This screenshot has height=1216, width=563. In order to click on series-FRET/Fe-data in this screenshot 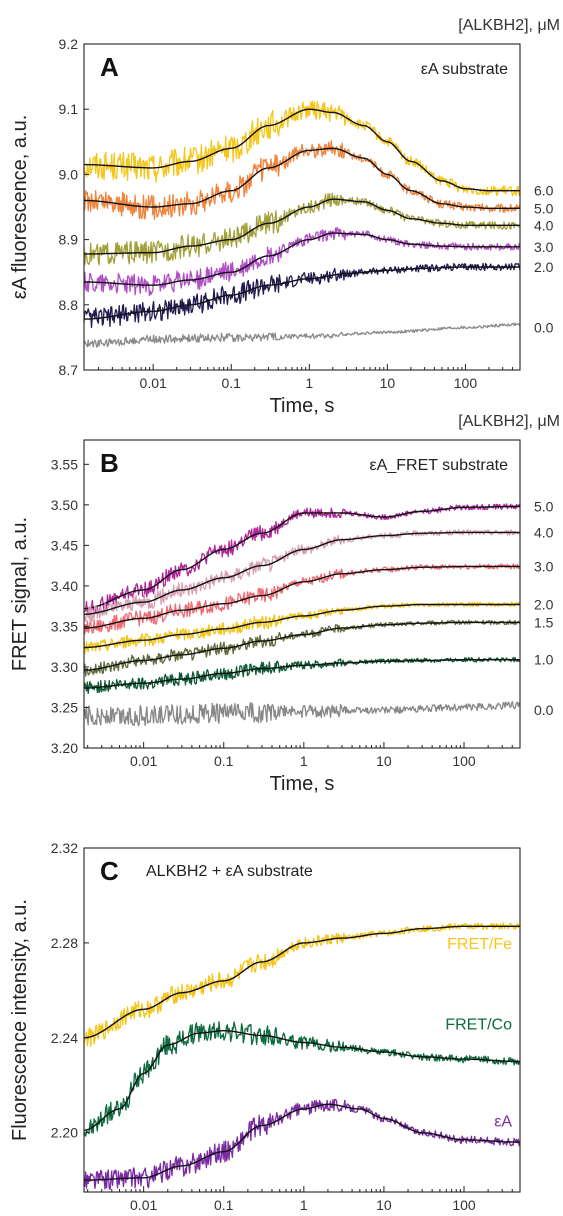, I will do `click(302, 984)`.